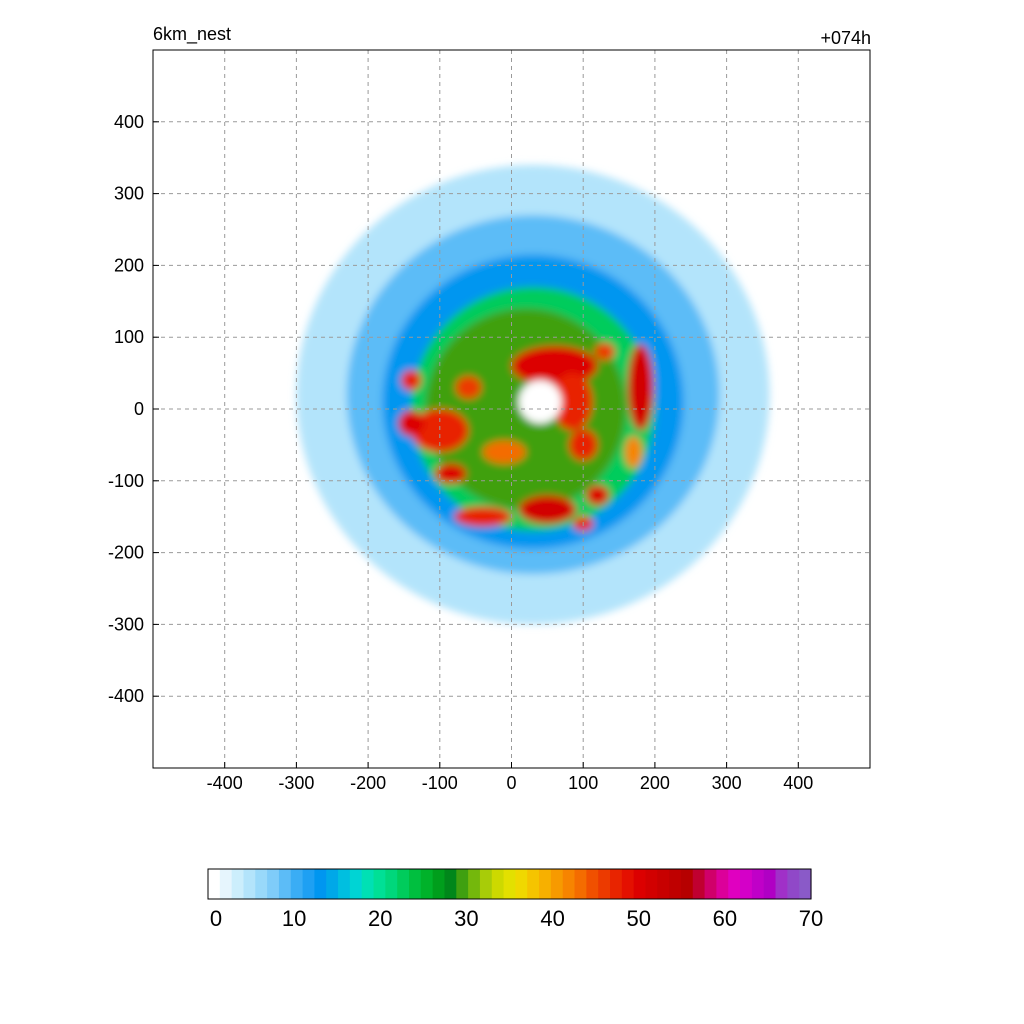 The height and width of the screenshot is (1024, 1024). Describe the element at coordinates (583, 783) in the screenshot. I see `x-tick-label: 100` at that location.